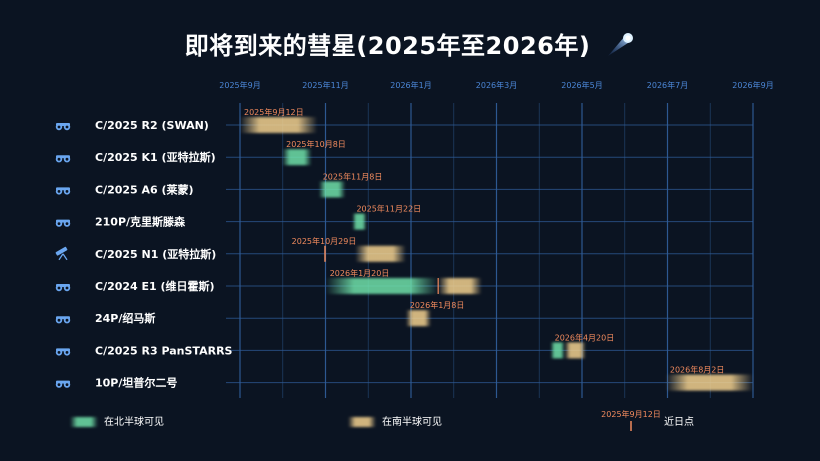 Image resolution: width=820 pixels, height=461 pixels. Describe the element at coordinates (496, 85) in the screenshot. I see `x-tick-label: 2026年3月` at that location.